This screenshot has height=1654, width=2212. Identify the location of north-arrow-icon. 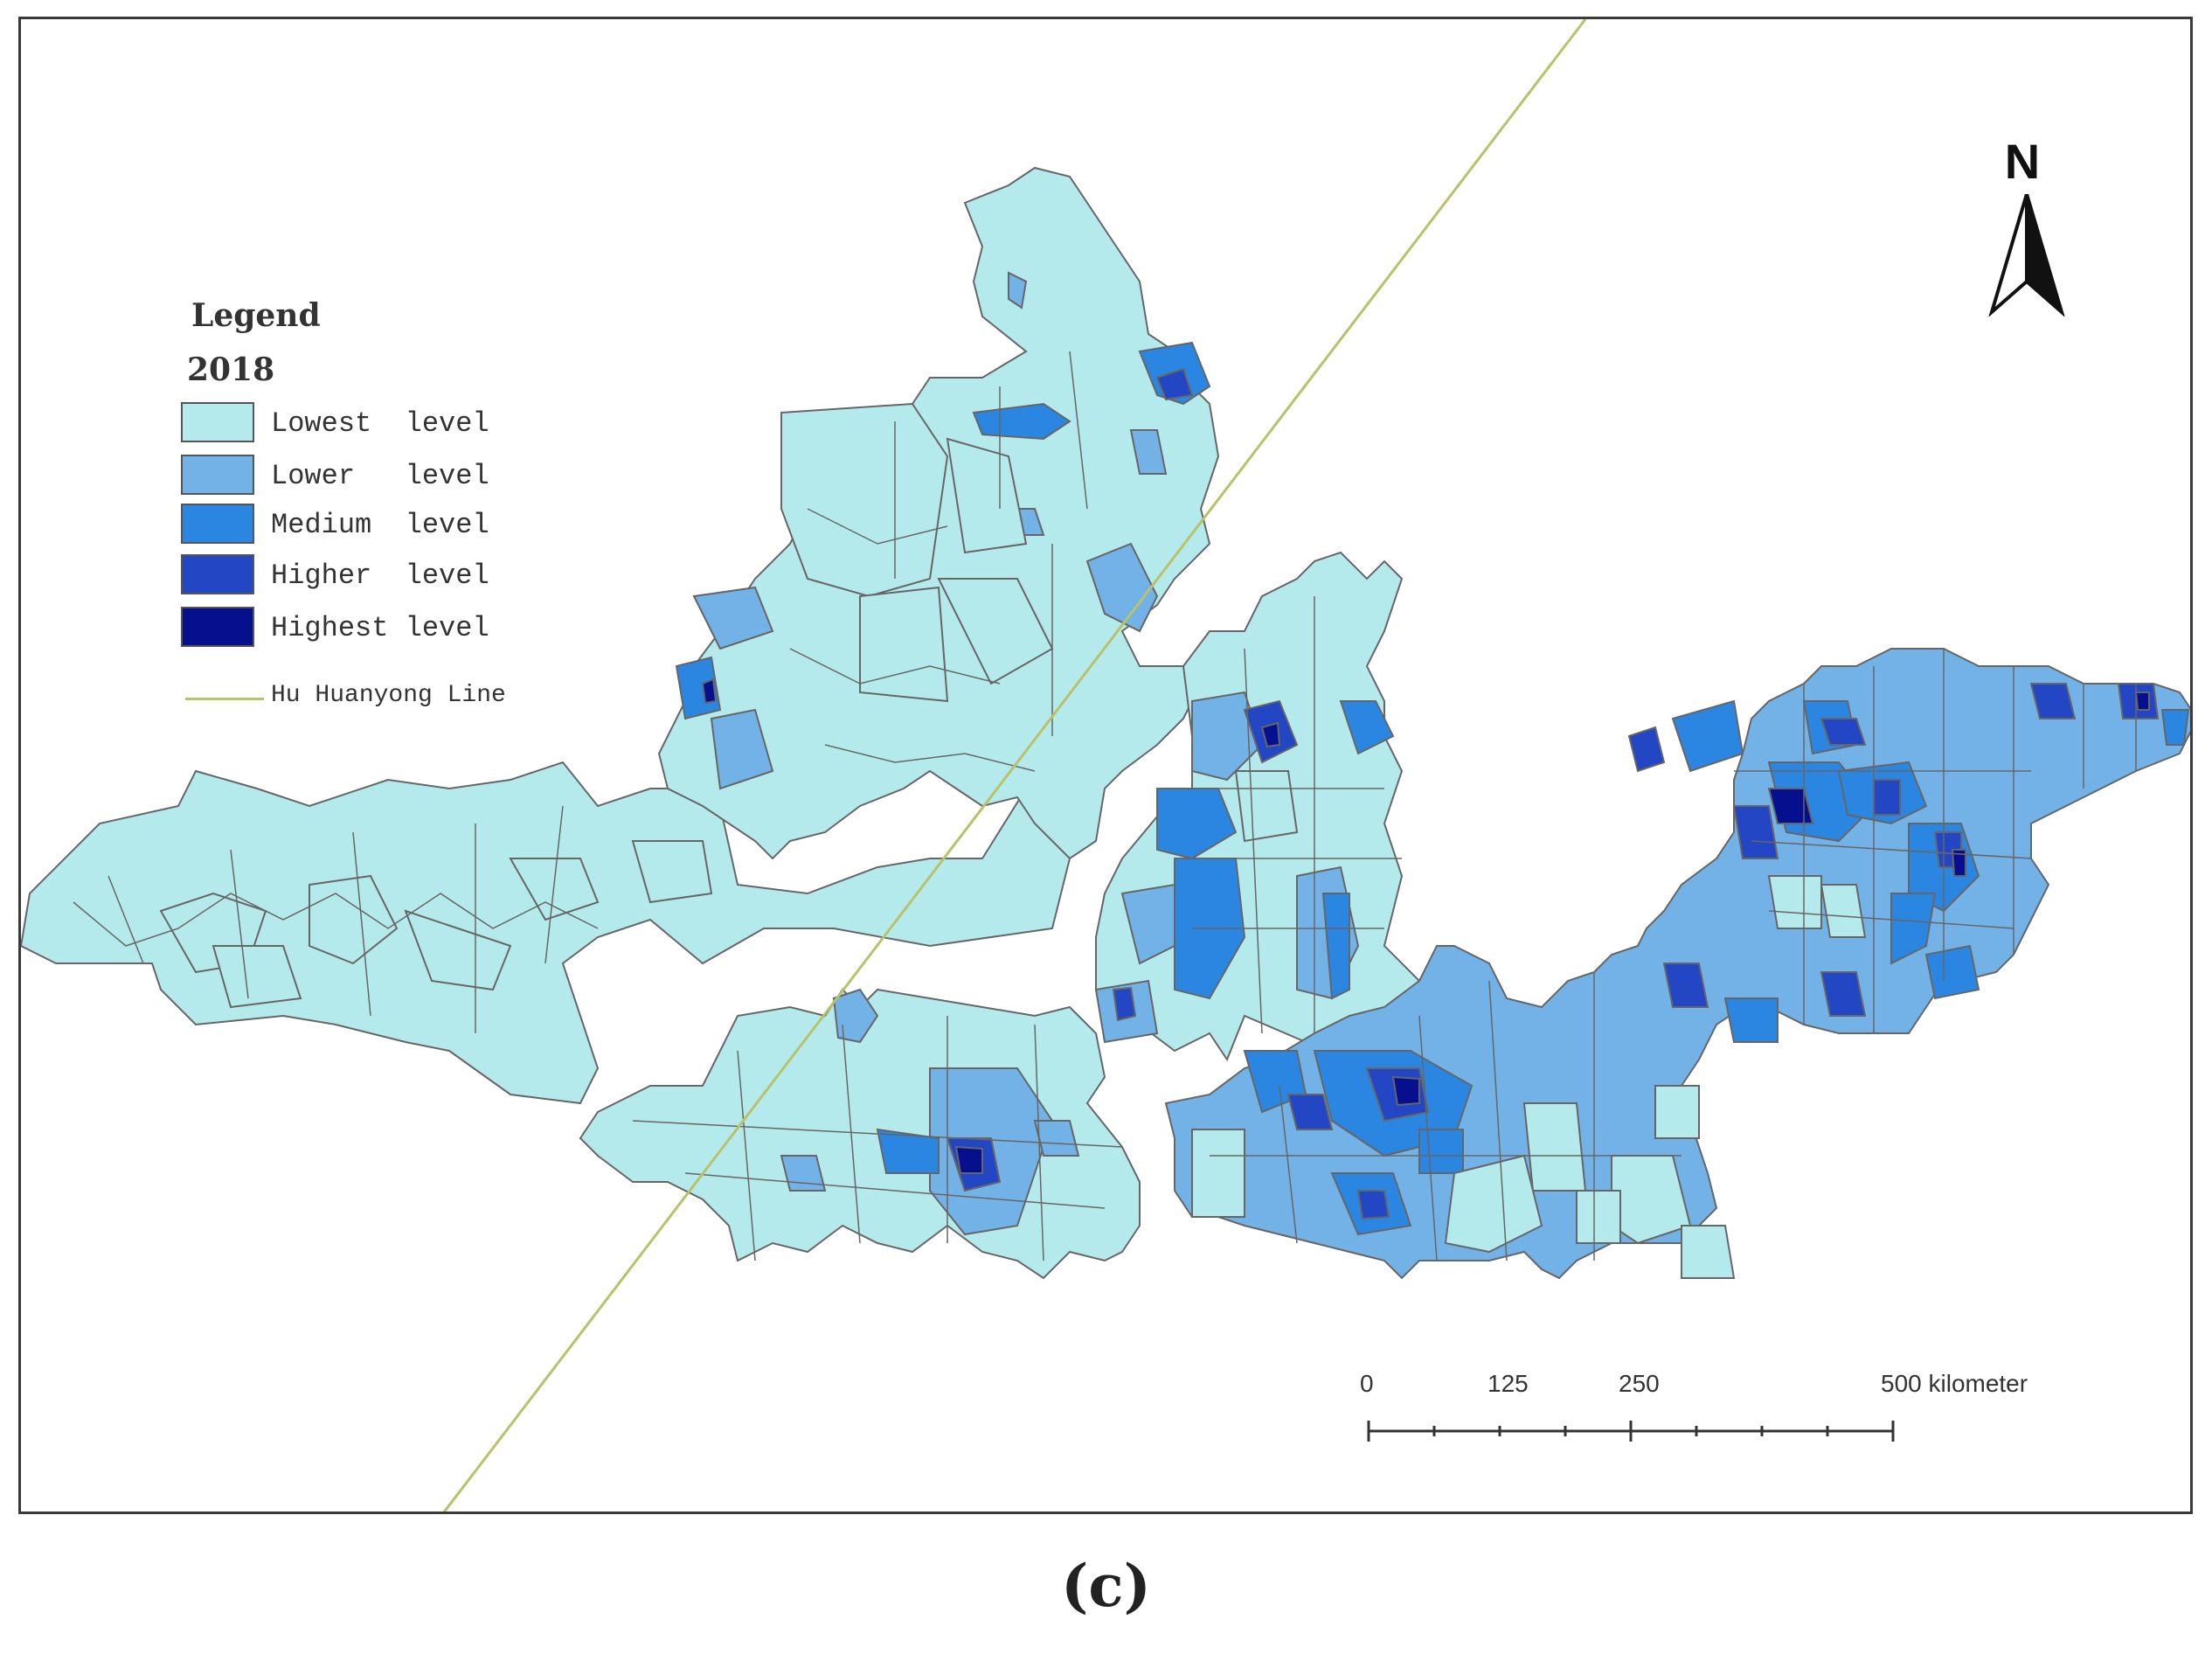
(2026, 255).